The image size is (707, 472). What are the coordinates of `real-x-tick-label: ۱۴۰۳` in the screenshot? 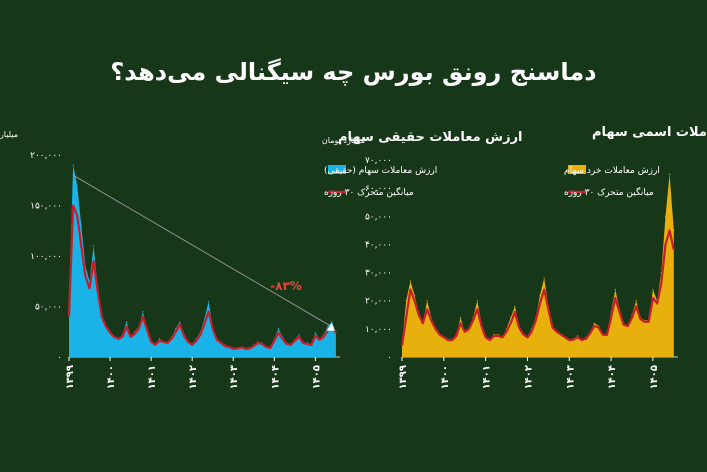 It's located at (234, 377).